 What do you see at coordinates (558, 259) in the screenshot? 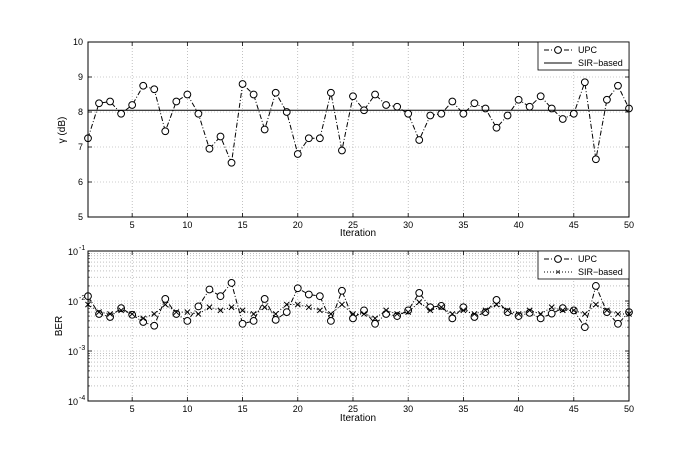
I see `ber-legend-upc-marker` at bounding box center [558, 259].